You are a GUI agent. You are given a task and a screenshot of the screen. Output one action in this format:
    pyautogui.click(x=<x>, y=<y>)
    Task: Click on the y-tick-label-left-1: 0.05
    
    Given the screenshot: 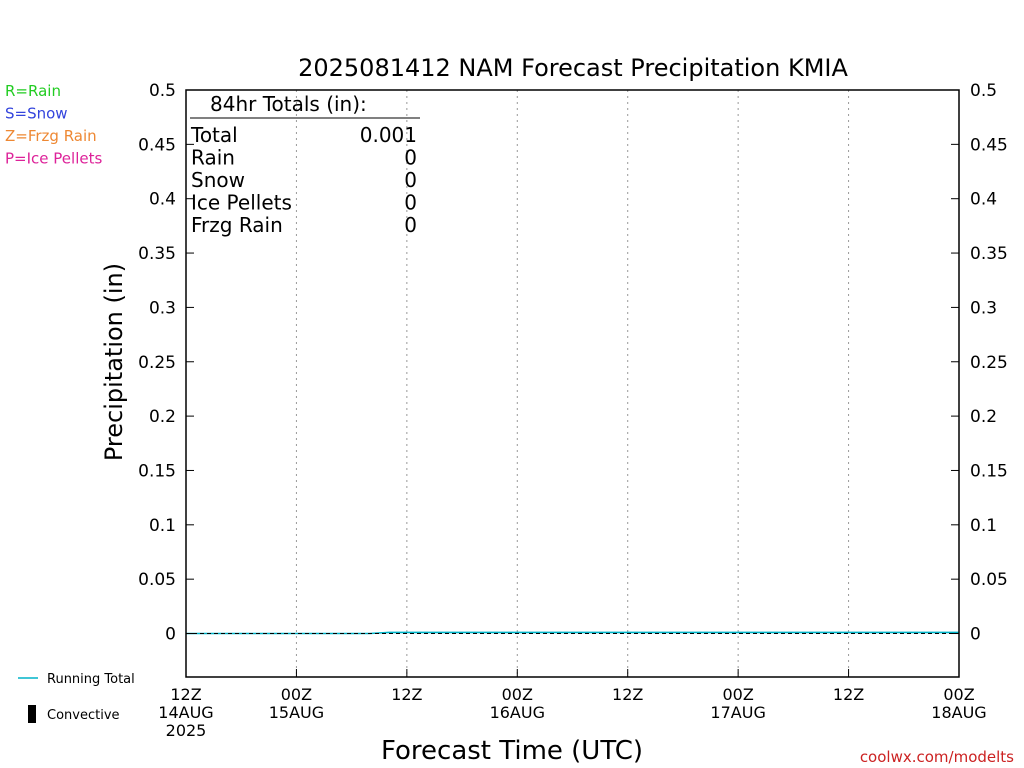 What is the action you would take?
    pyautogui.click(x=157, y=580)
    